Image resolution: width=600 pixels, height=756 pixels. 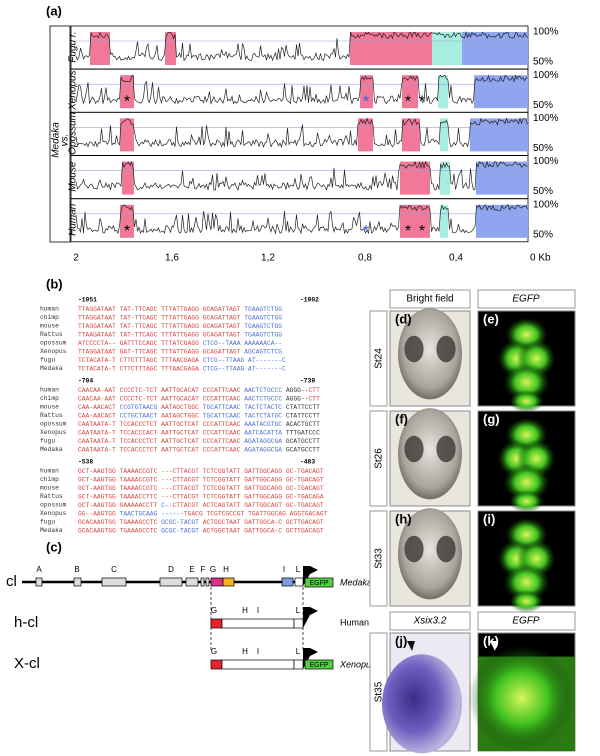 What do you see at coordinates (379, 691) in the screenshot?
I see `stage-label: St35` at bounding box center [379, 691].